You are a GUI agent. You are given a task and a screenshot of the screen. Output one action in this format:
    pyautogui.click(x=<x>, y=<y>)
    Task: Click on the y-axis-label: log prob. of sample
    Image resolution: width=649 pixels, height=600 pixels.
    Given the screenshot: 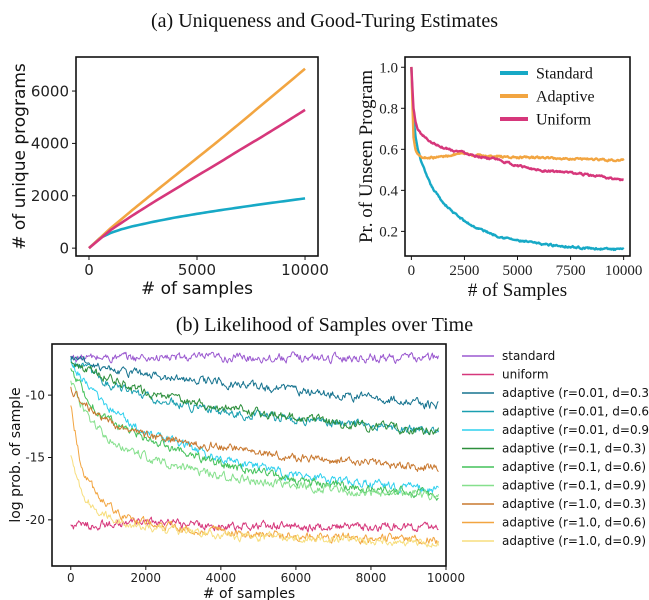 What is the action you would take?
    pyautogui.click(x=16, y=454)
    